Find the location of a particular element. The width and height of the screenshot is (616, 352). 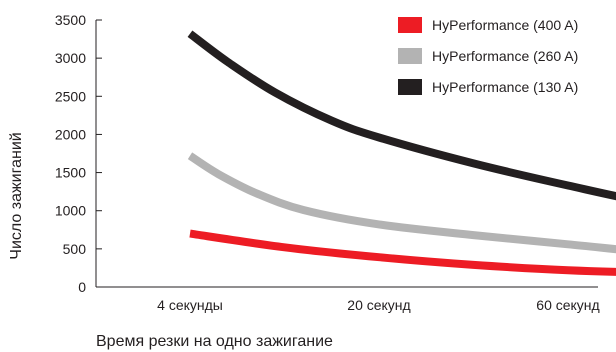

y-tick-label: 1500 is located at coordinates (70, 173).